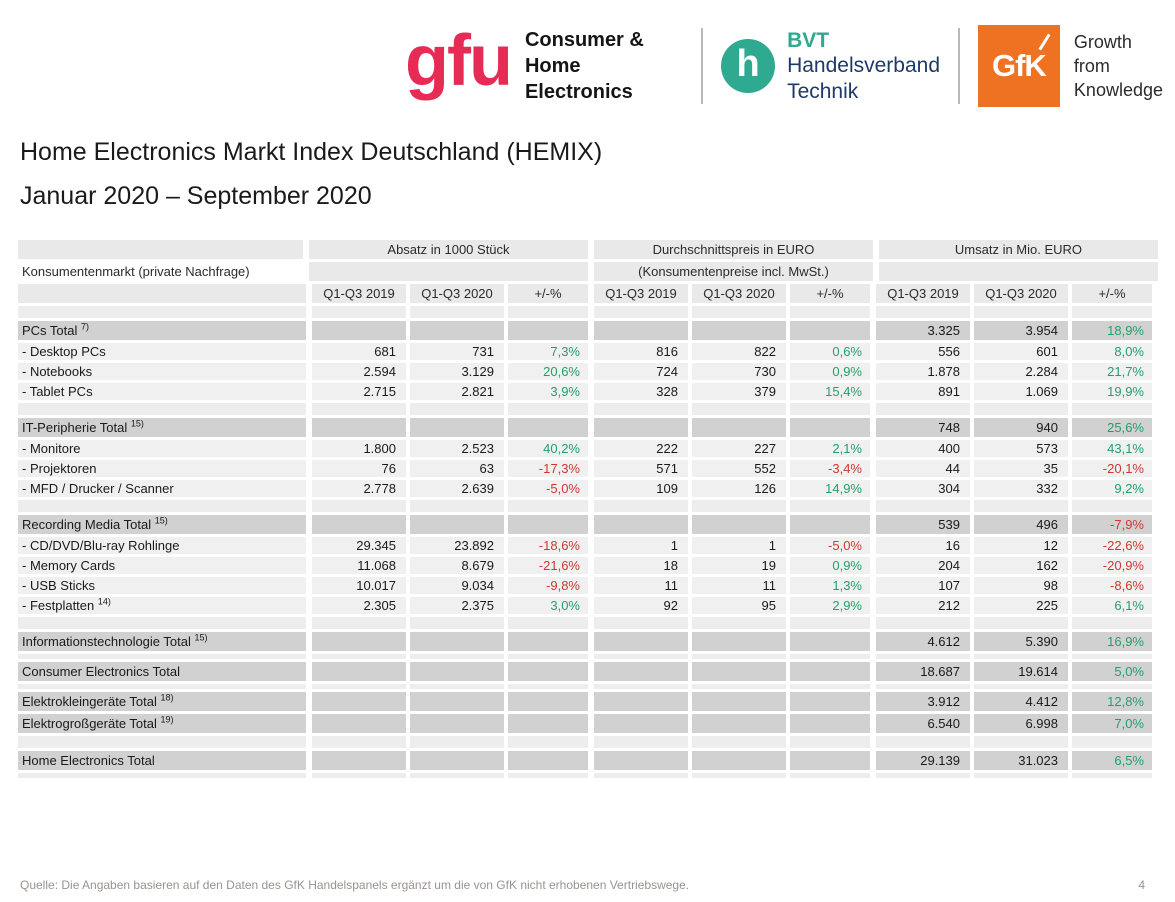 This screenshot has height=902, width=1175. I want to click on row-label: - Memory Cards, so click(162, 565).